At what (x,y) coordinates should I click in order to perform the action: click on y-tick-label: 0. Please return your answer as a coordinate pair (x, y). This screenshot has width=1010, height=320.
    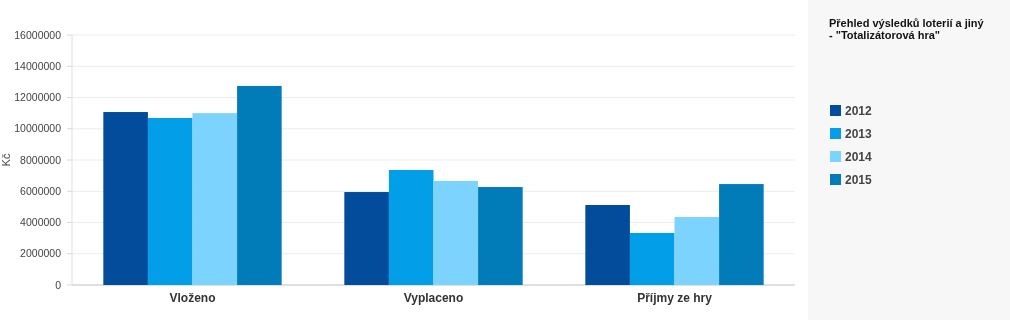
    Looking at the image, I should click on (58, 284).